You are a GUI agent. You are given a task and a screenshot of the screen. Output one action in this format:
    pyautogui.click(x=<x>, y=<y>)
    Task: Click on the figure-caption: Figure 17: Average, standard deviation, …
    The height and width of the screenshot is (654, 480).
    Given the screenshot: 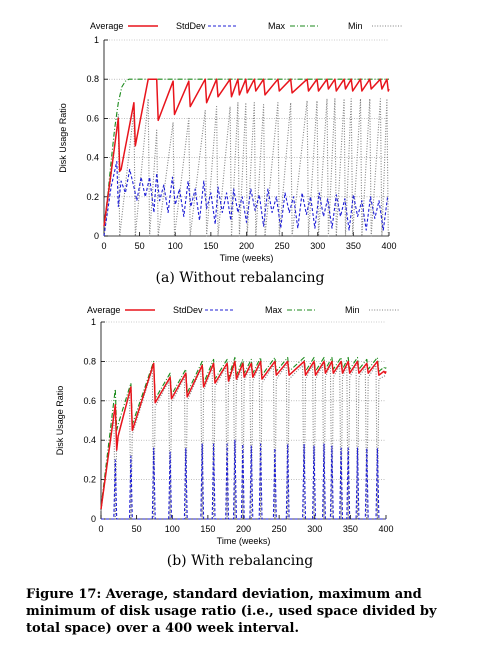 What is the action you would take?
    pyautogui.click(x=231, y=611)
    